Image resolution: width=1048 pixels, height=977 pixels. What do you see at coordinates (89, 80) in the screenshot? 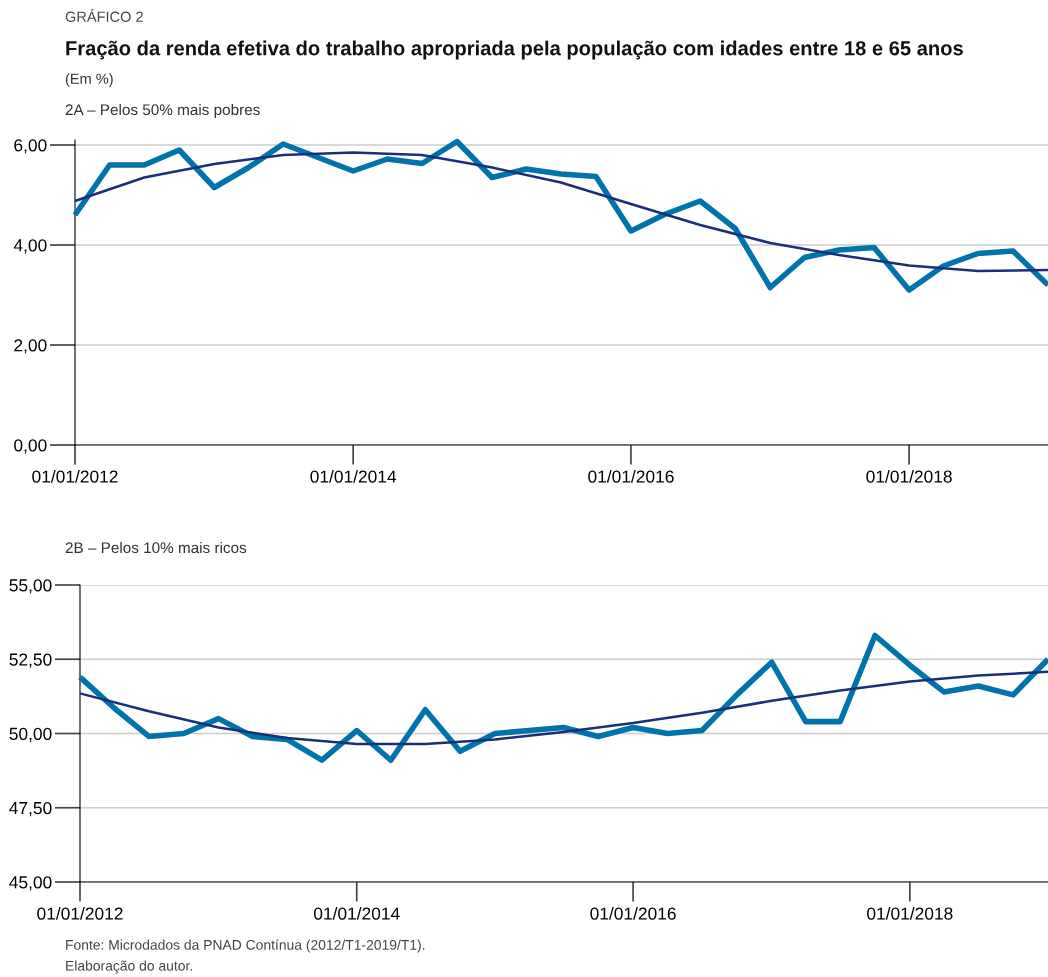
I see `chart-subtitle: (Em %)` at bounding box center [89, 80].